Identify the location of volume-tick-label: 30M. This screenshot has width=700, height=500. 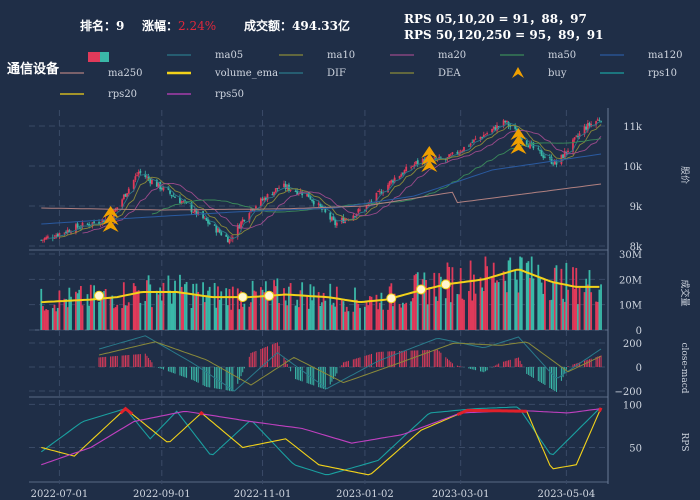
(630, 255).